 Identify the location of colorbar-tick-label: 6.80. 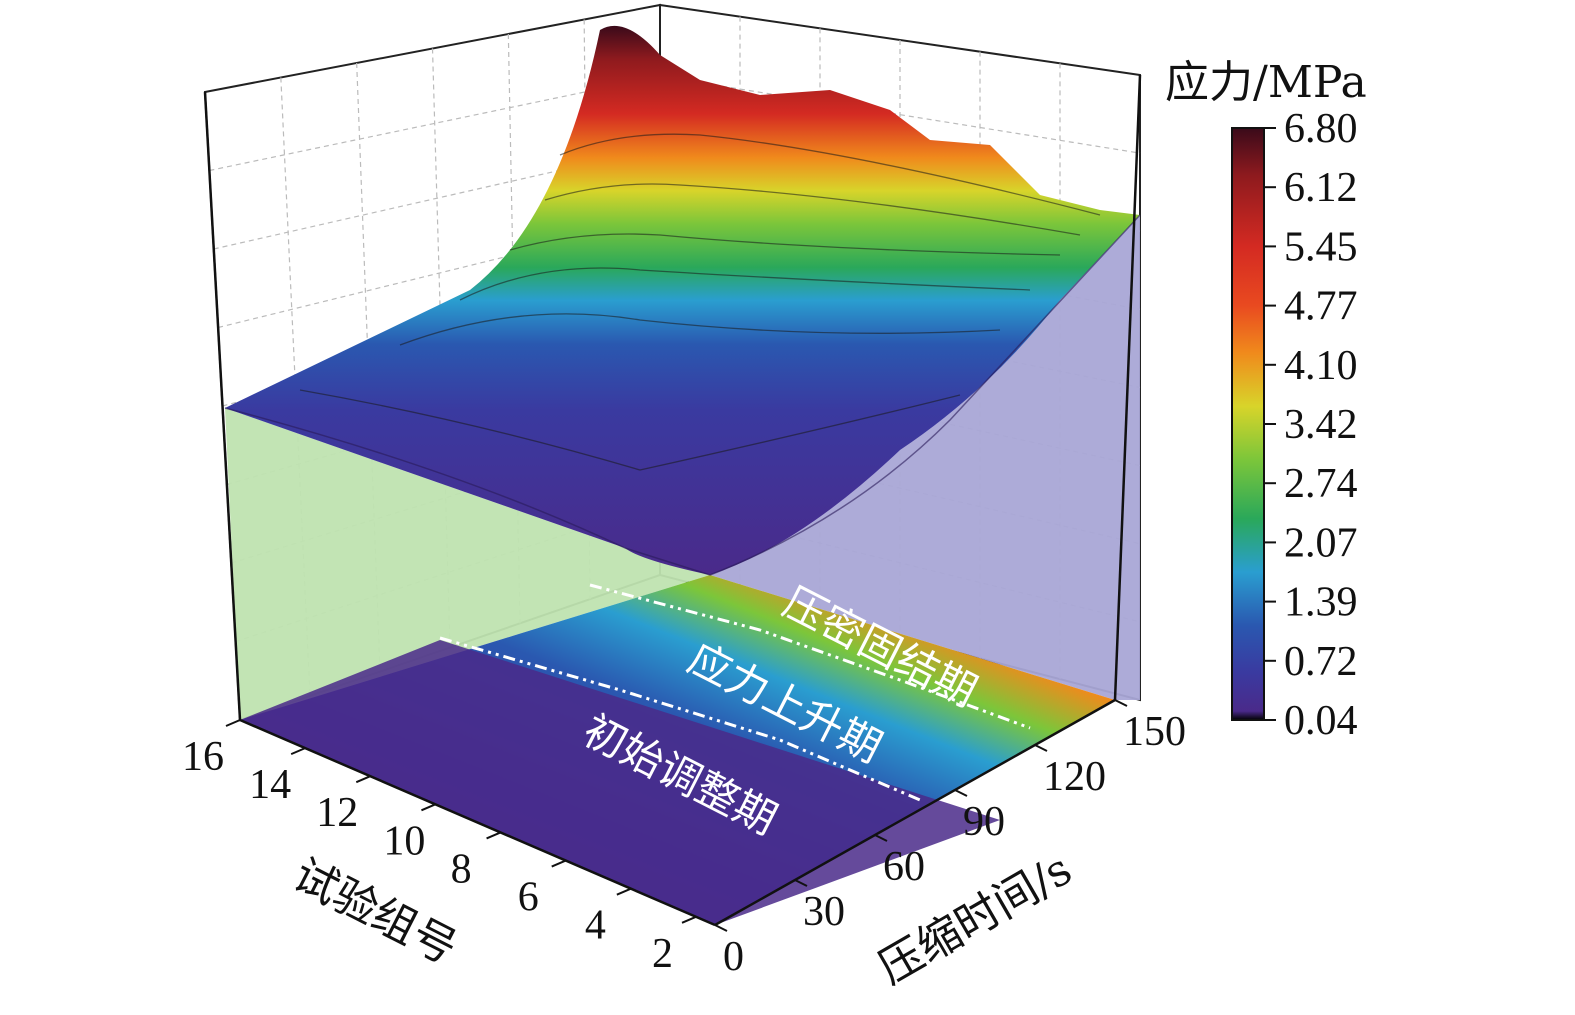
(1321, 129).